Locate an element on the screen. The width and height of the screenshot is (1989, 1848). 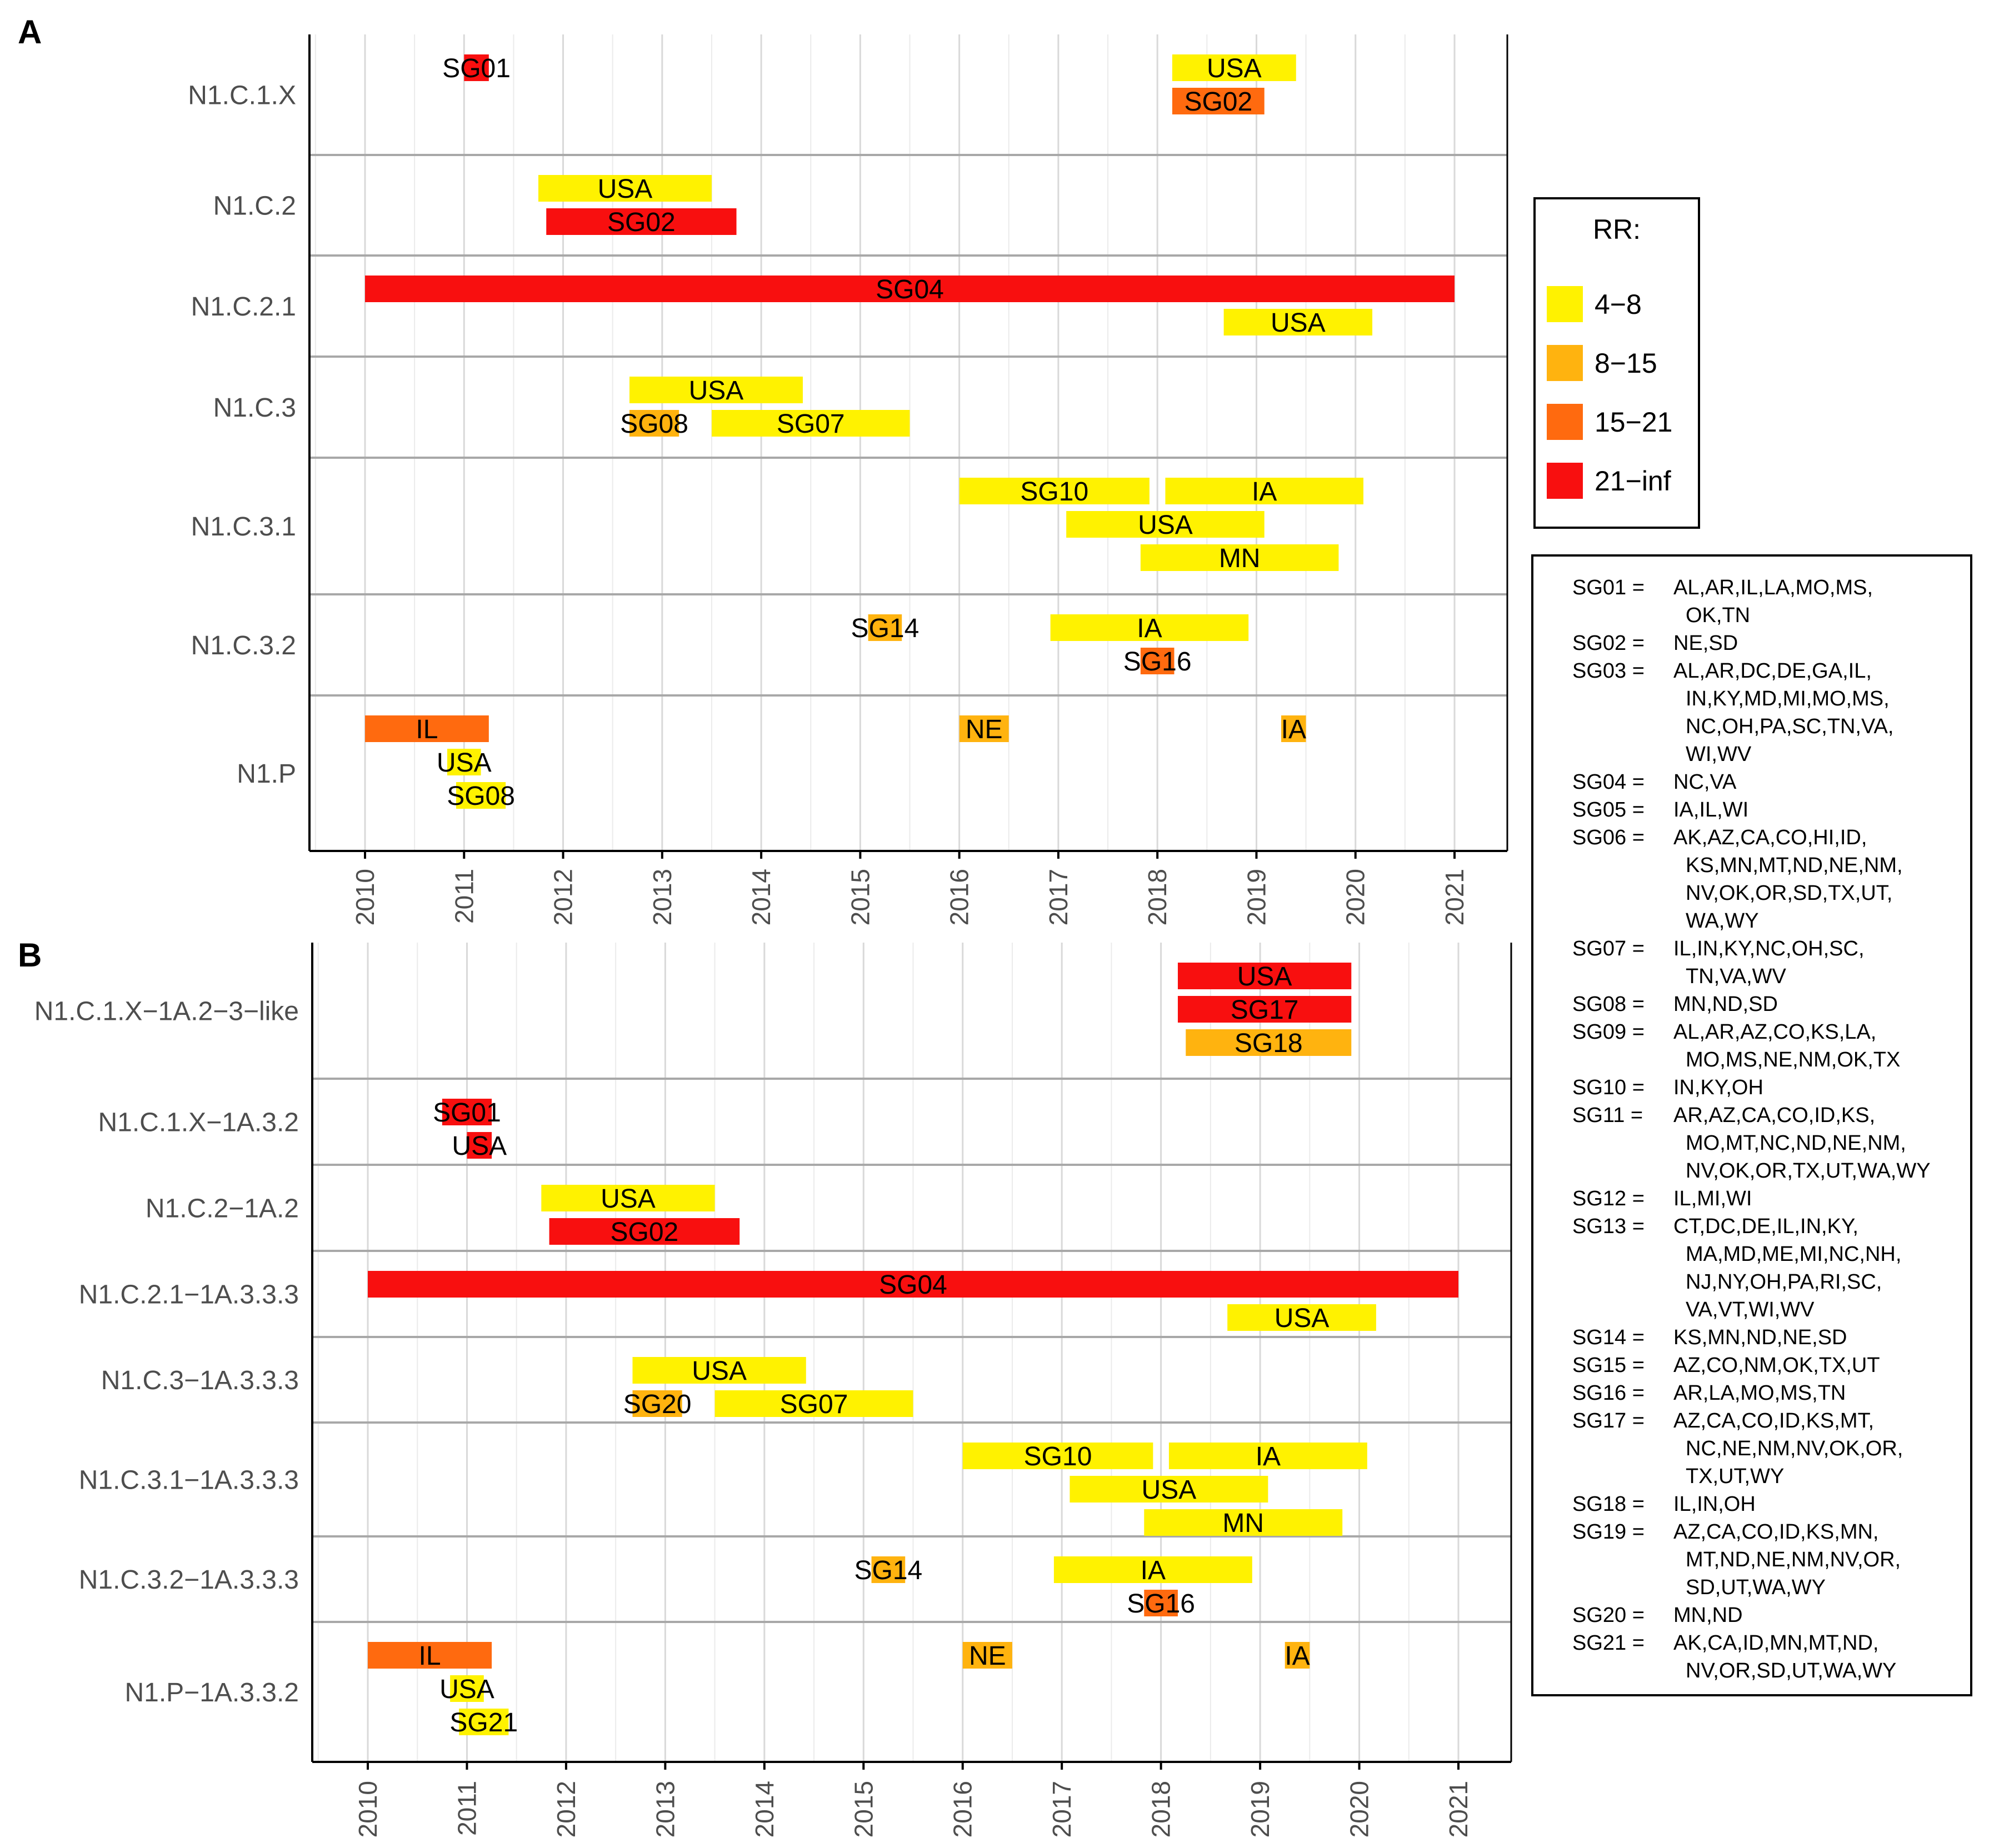
x-tick-label: 2019 is located at coordinates (1256, 897).